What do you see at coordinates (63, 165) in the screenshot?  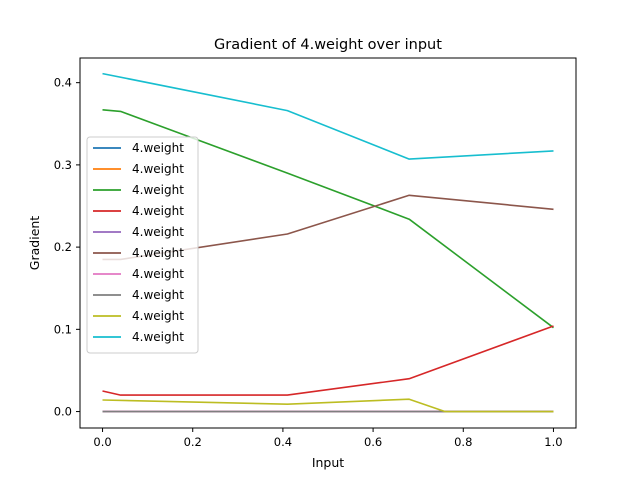 I see `y-tick-label: 0.3` at bounding box center [63, 165].